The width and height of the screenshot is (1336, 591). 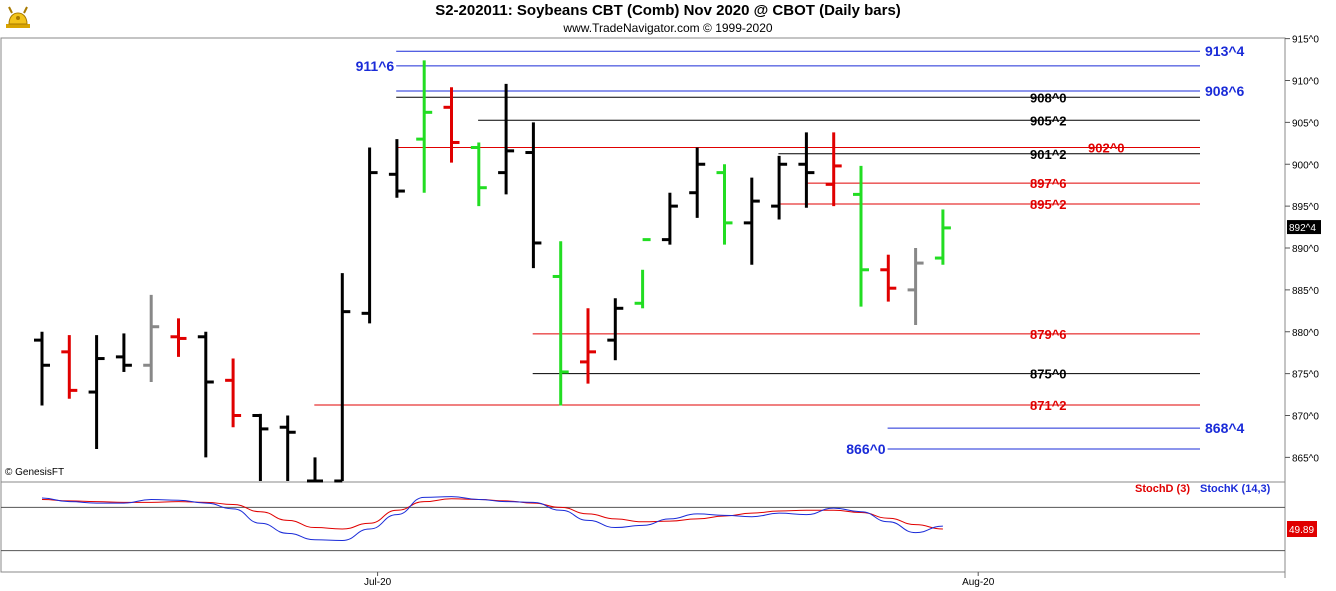 I want to click on level-label: 902^0, so click(x=1106, y=148).